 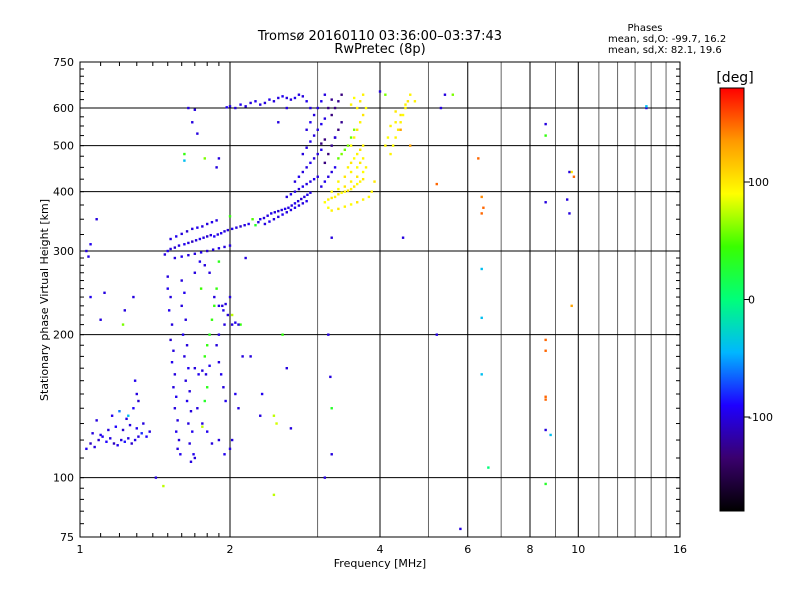 What do you see at coordinates (530, 549) in the screenshot?
I see `x-tick-label: 8` at bounding box center [530, 549].